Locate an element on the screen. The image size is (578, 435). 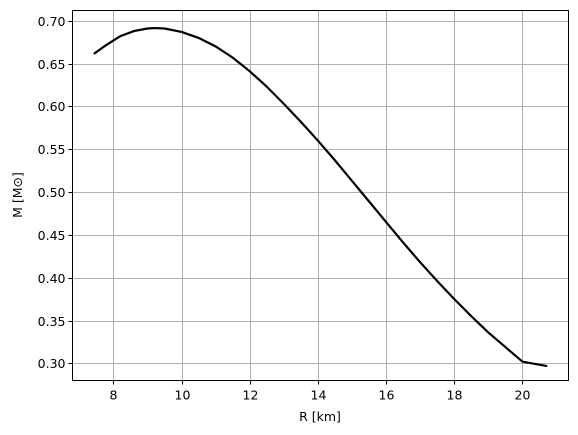
x-tick-label: 12 is located at coordinates (251, 395).